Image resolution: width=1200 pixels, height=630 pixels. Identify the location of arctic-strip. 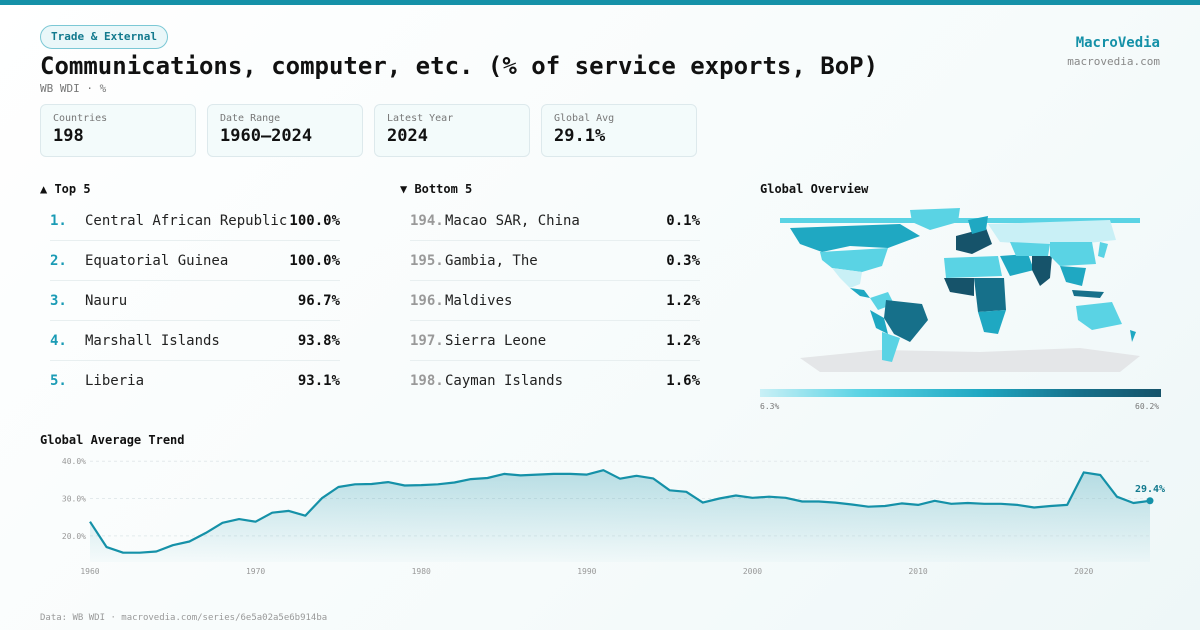
(960, 220).